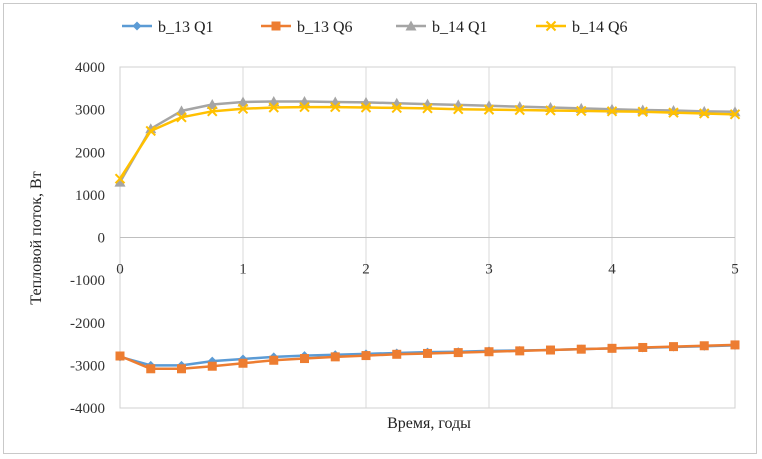 The height and width of the screenshot is (459, 762). Describe the element at coordinates (90, 68) in the screenshot. I see `y-tick-label: 4000` at that location.